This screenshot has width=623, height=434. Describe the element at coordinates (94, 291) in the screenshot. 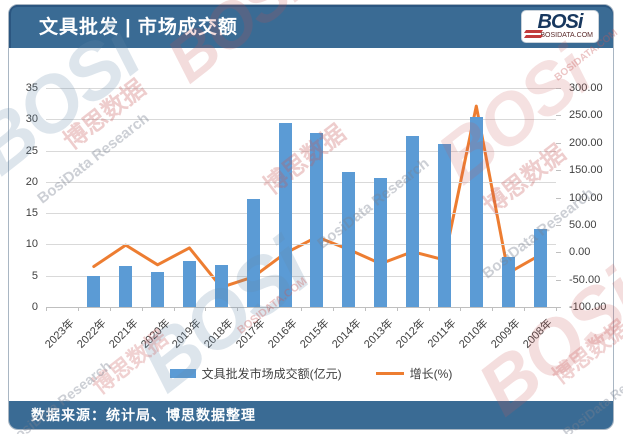

I see `bar-2022年` at that location.